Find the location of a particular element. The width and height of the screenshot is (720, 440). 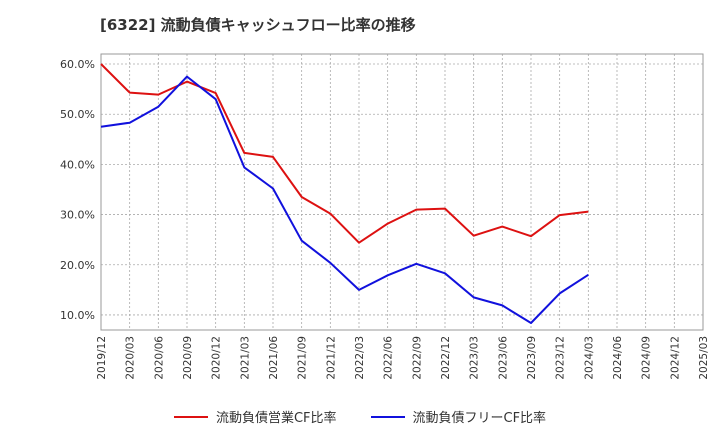

legend-swatch-blue is located at coordinates (387, 416).